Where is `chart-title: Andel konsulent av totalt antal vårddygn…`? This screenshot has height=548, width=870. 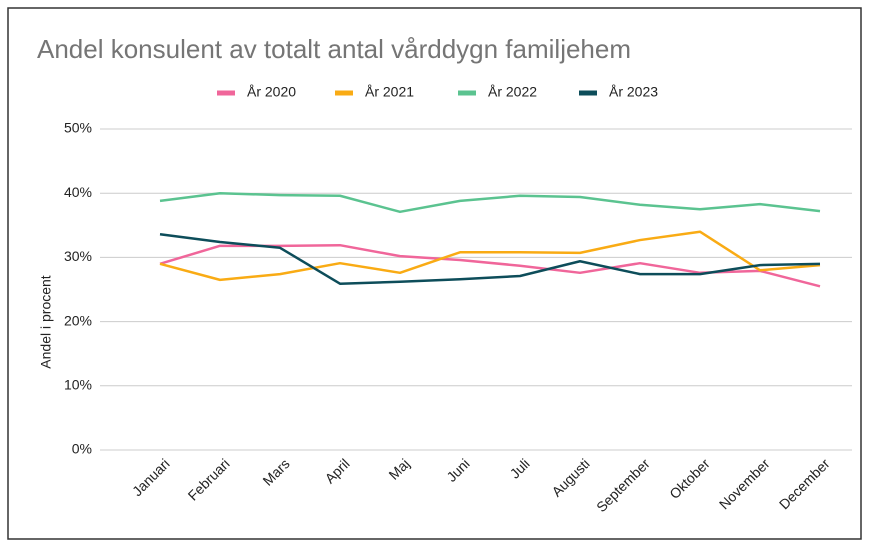
chart-title: Andel konsulent av totalt antal vårddygn… is located at coordinates (334, 49).